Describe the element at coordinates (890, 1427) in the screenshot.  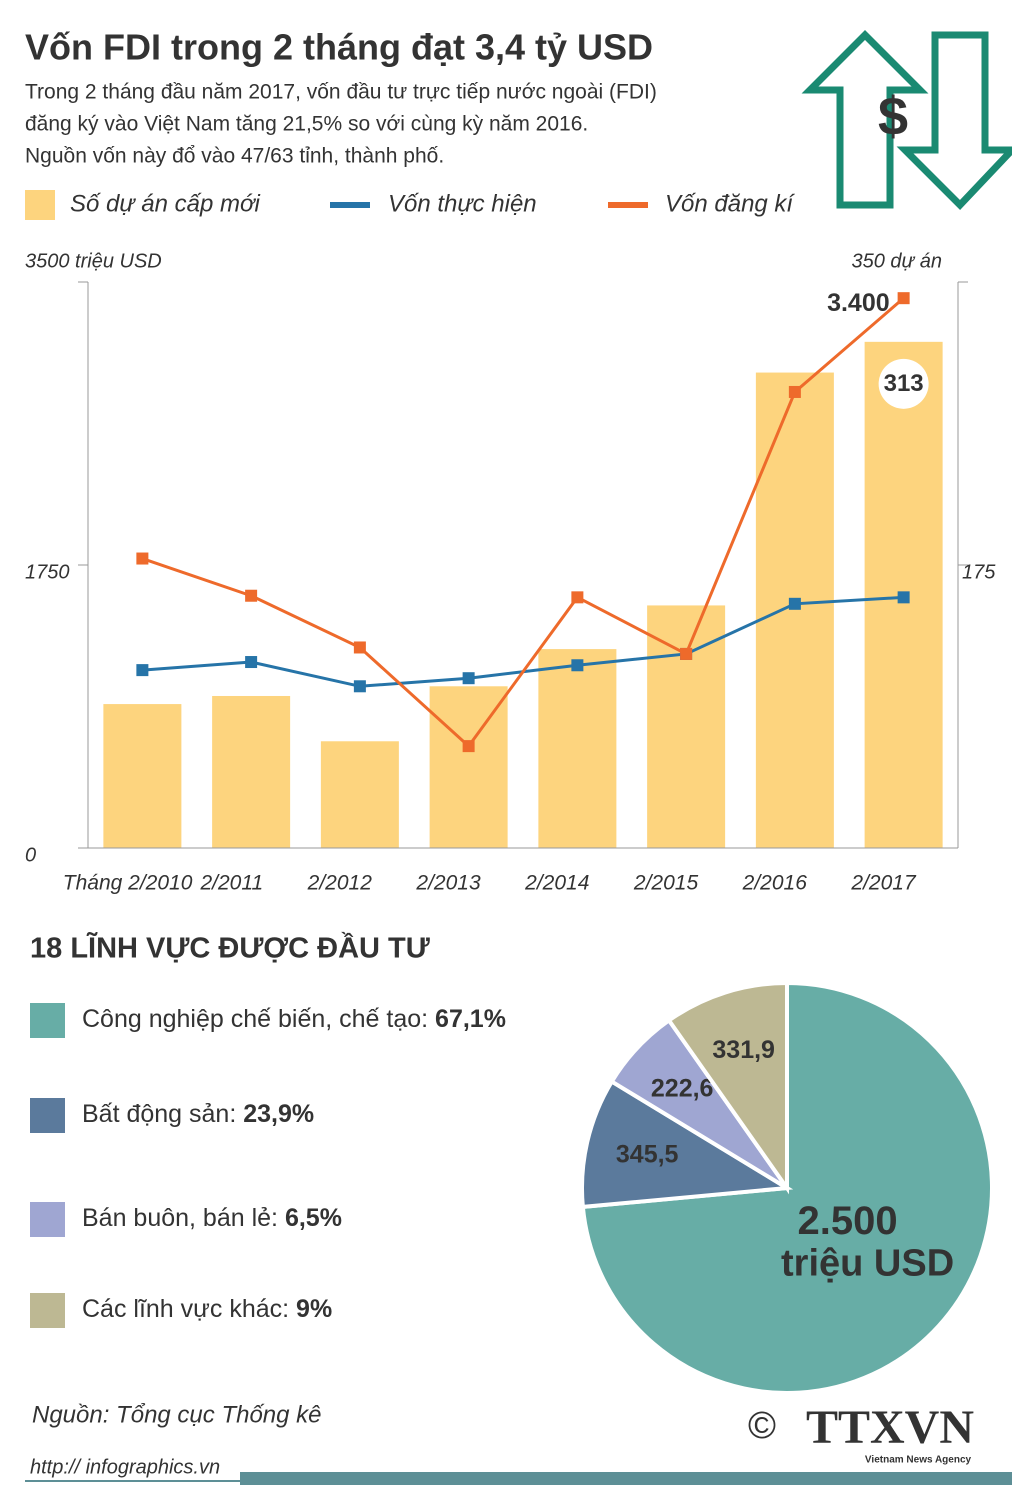
I see `logo: TTXVN` at that location.